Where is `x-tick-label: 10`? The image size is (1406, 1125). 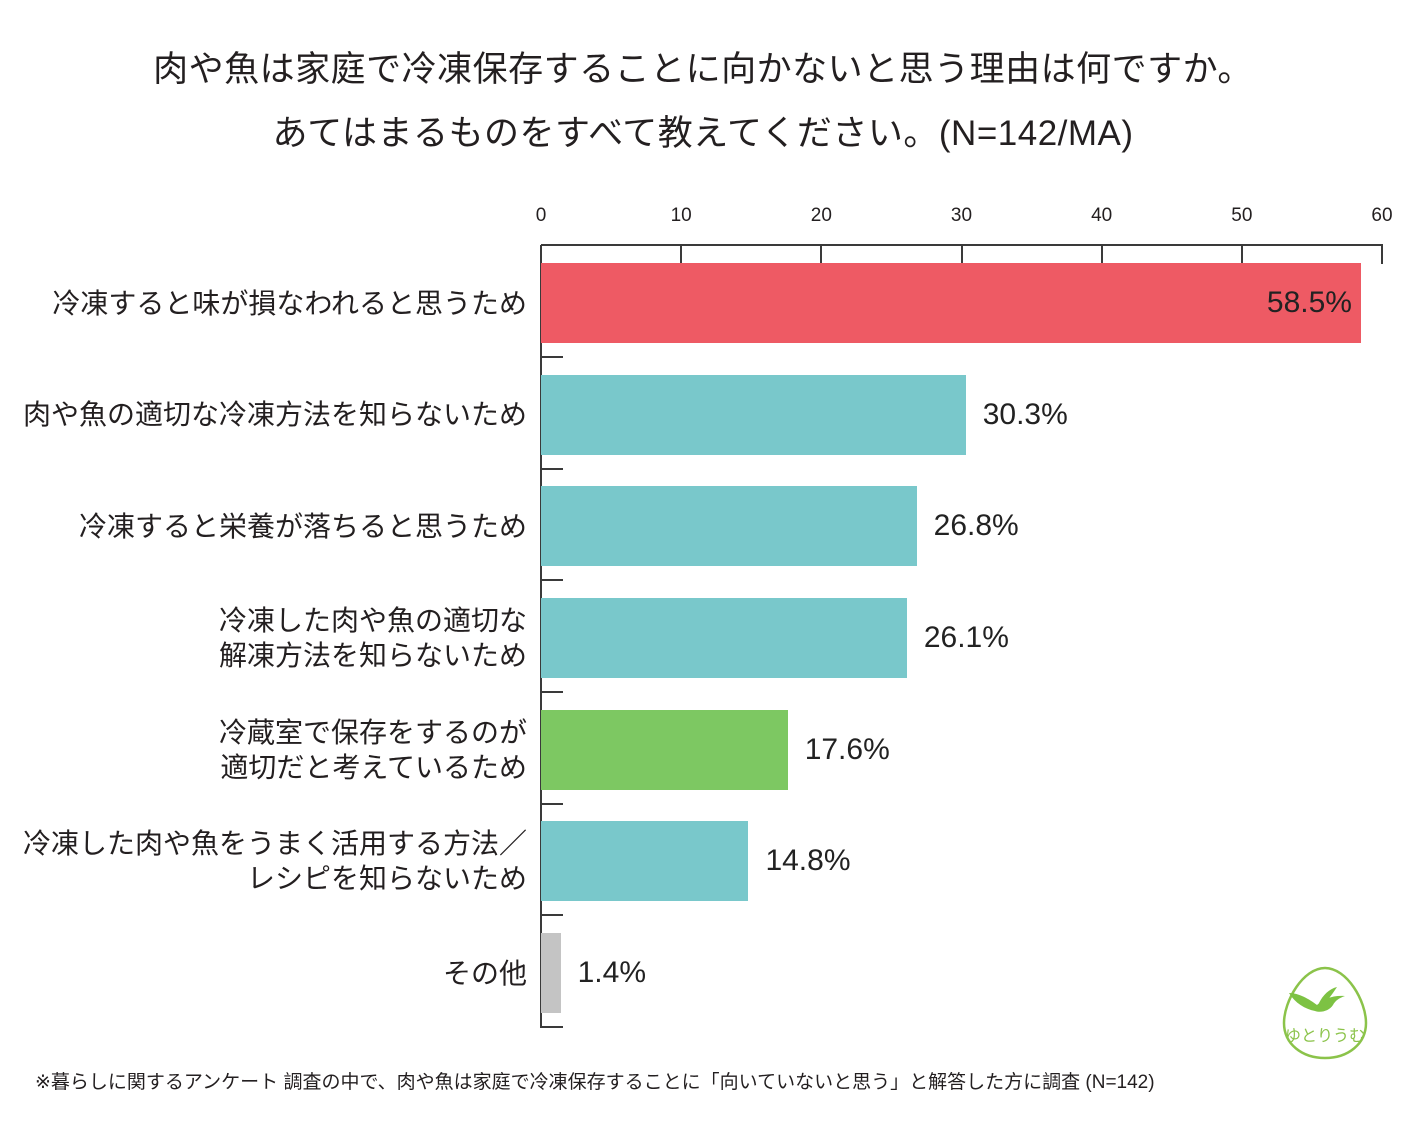 x-tick-label: 10 is located at coordinates (681, 215).